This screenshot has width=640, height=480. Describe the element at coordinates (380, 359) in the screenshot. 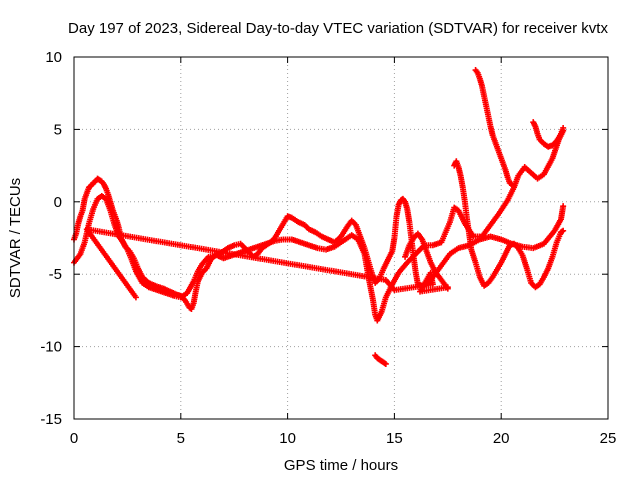

I see `series-trace-f` at that location.